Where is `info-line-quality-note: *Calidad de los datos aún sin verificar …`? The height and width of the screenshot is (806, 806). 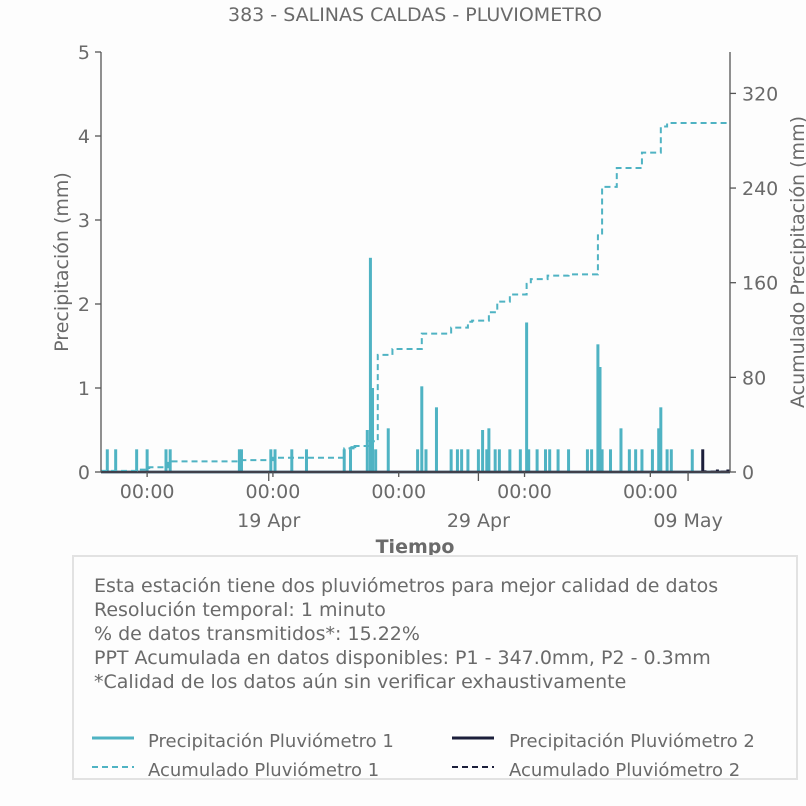
info-line-quality-note: *Calidad de los datos aún sin verificar … is located at coordinates (360, 682).